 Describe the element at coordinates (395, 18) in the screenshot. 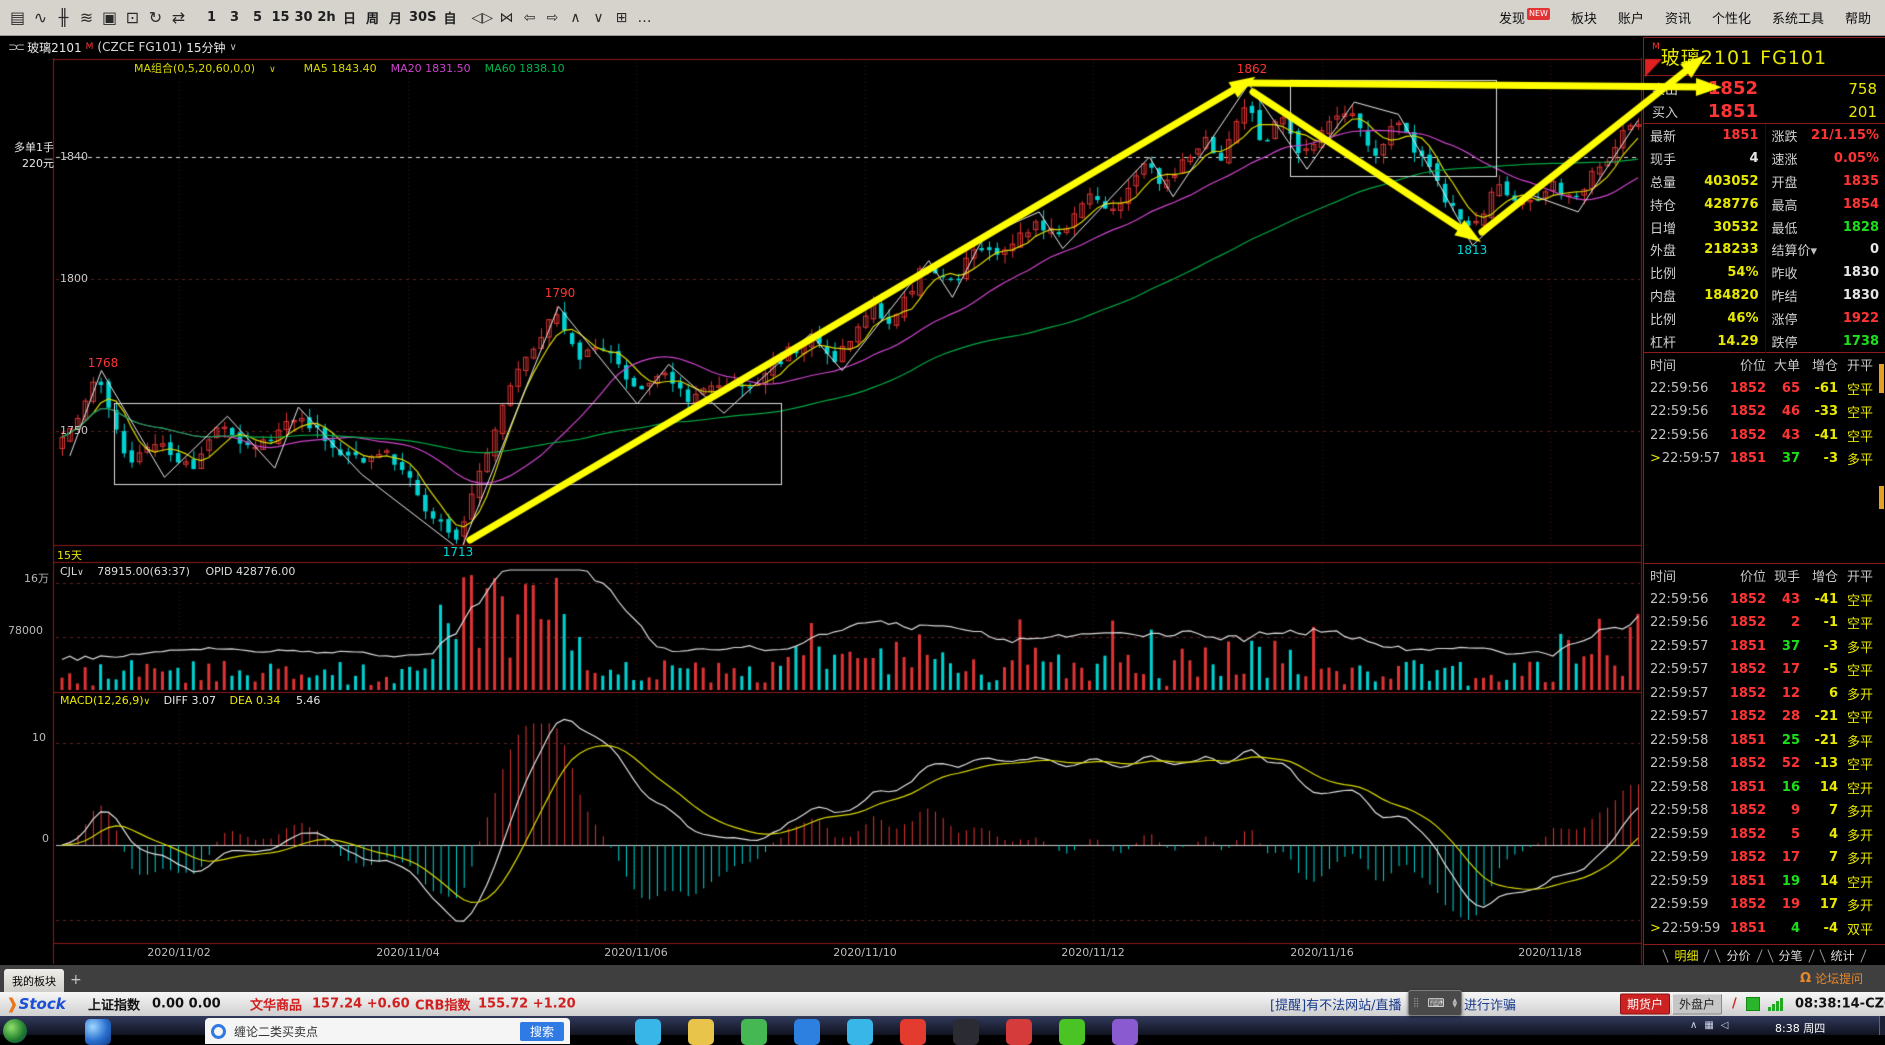

I see `period-button-月: 月` at that location.